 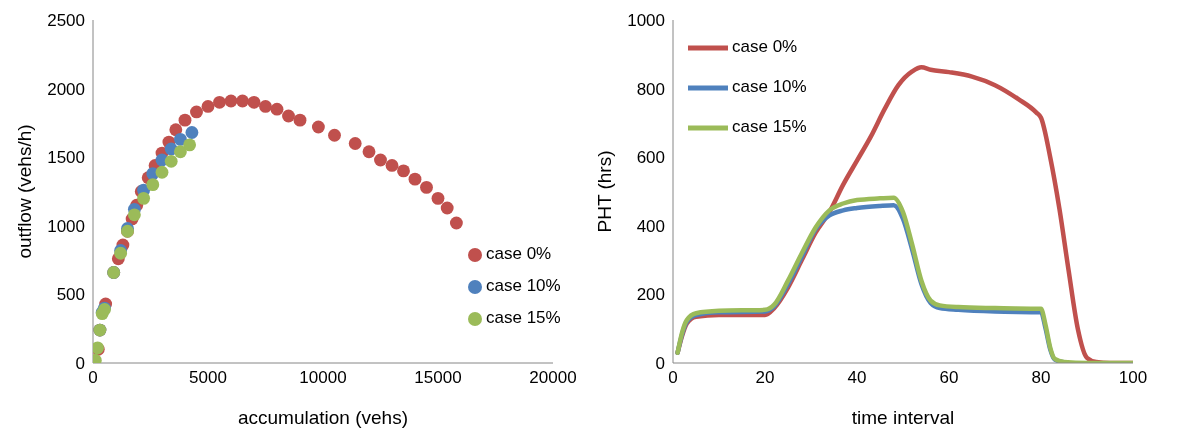 I want to click on y-tick-label: 400, so click(x=650, y=226).